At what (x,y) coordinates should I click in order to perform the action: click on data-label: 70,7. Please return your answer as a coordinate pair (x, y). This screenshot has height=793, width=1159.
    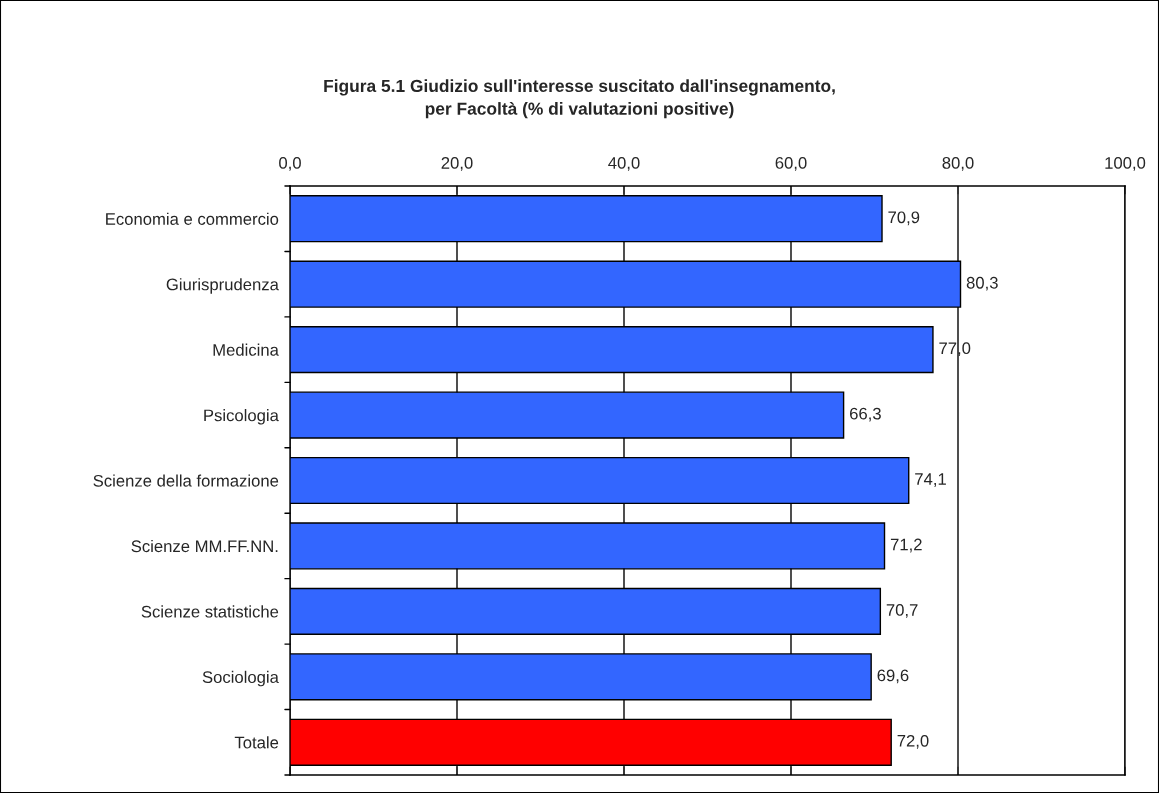
    Looking at the image, I should click on (902, 611).